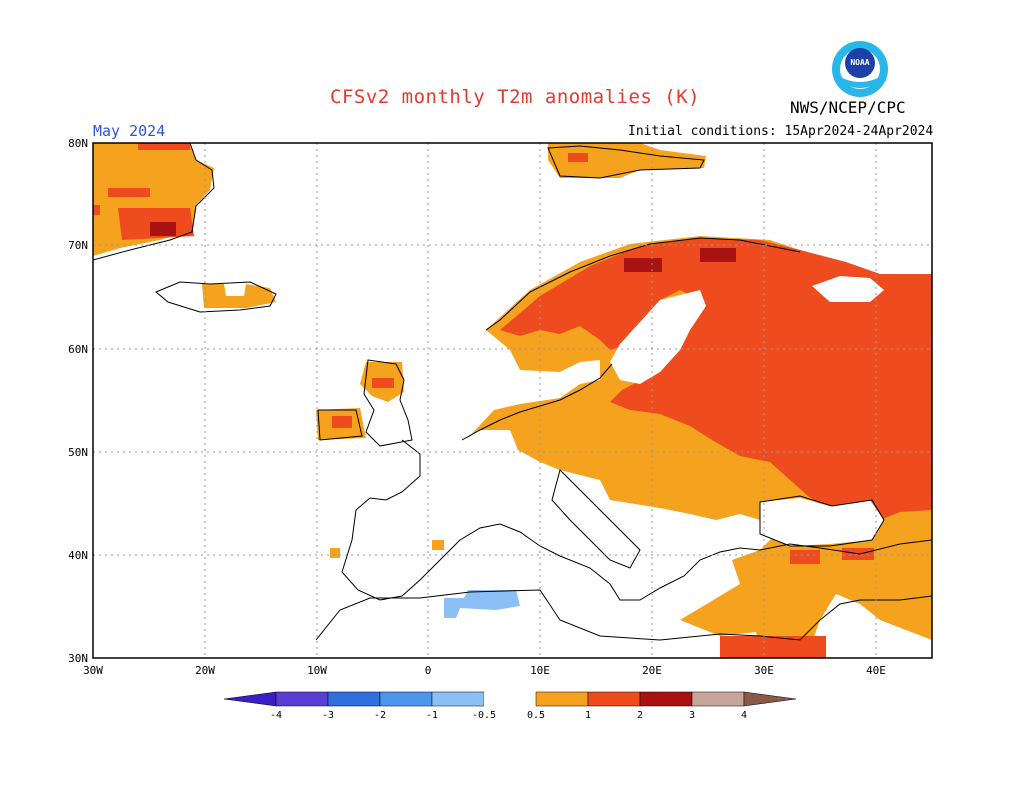 The image size is (1024, 799). I want to click on coast-svalbard, so click(626, 162).